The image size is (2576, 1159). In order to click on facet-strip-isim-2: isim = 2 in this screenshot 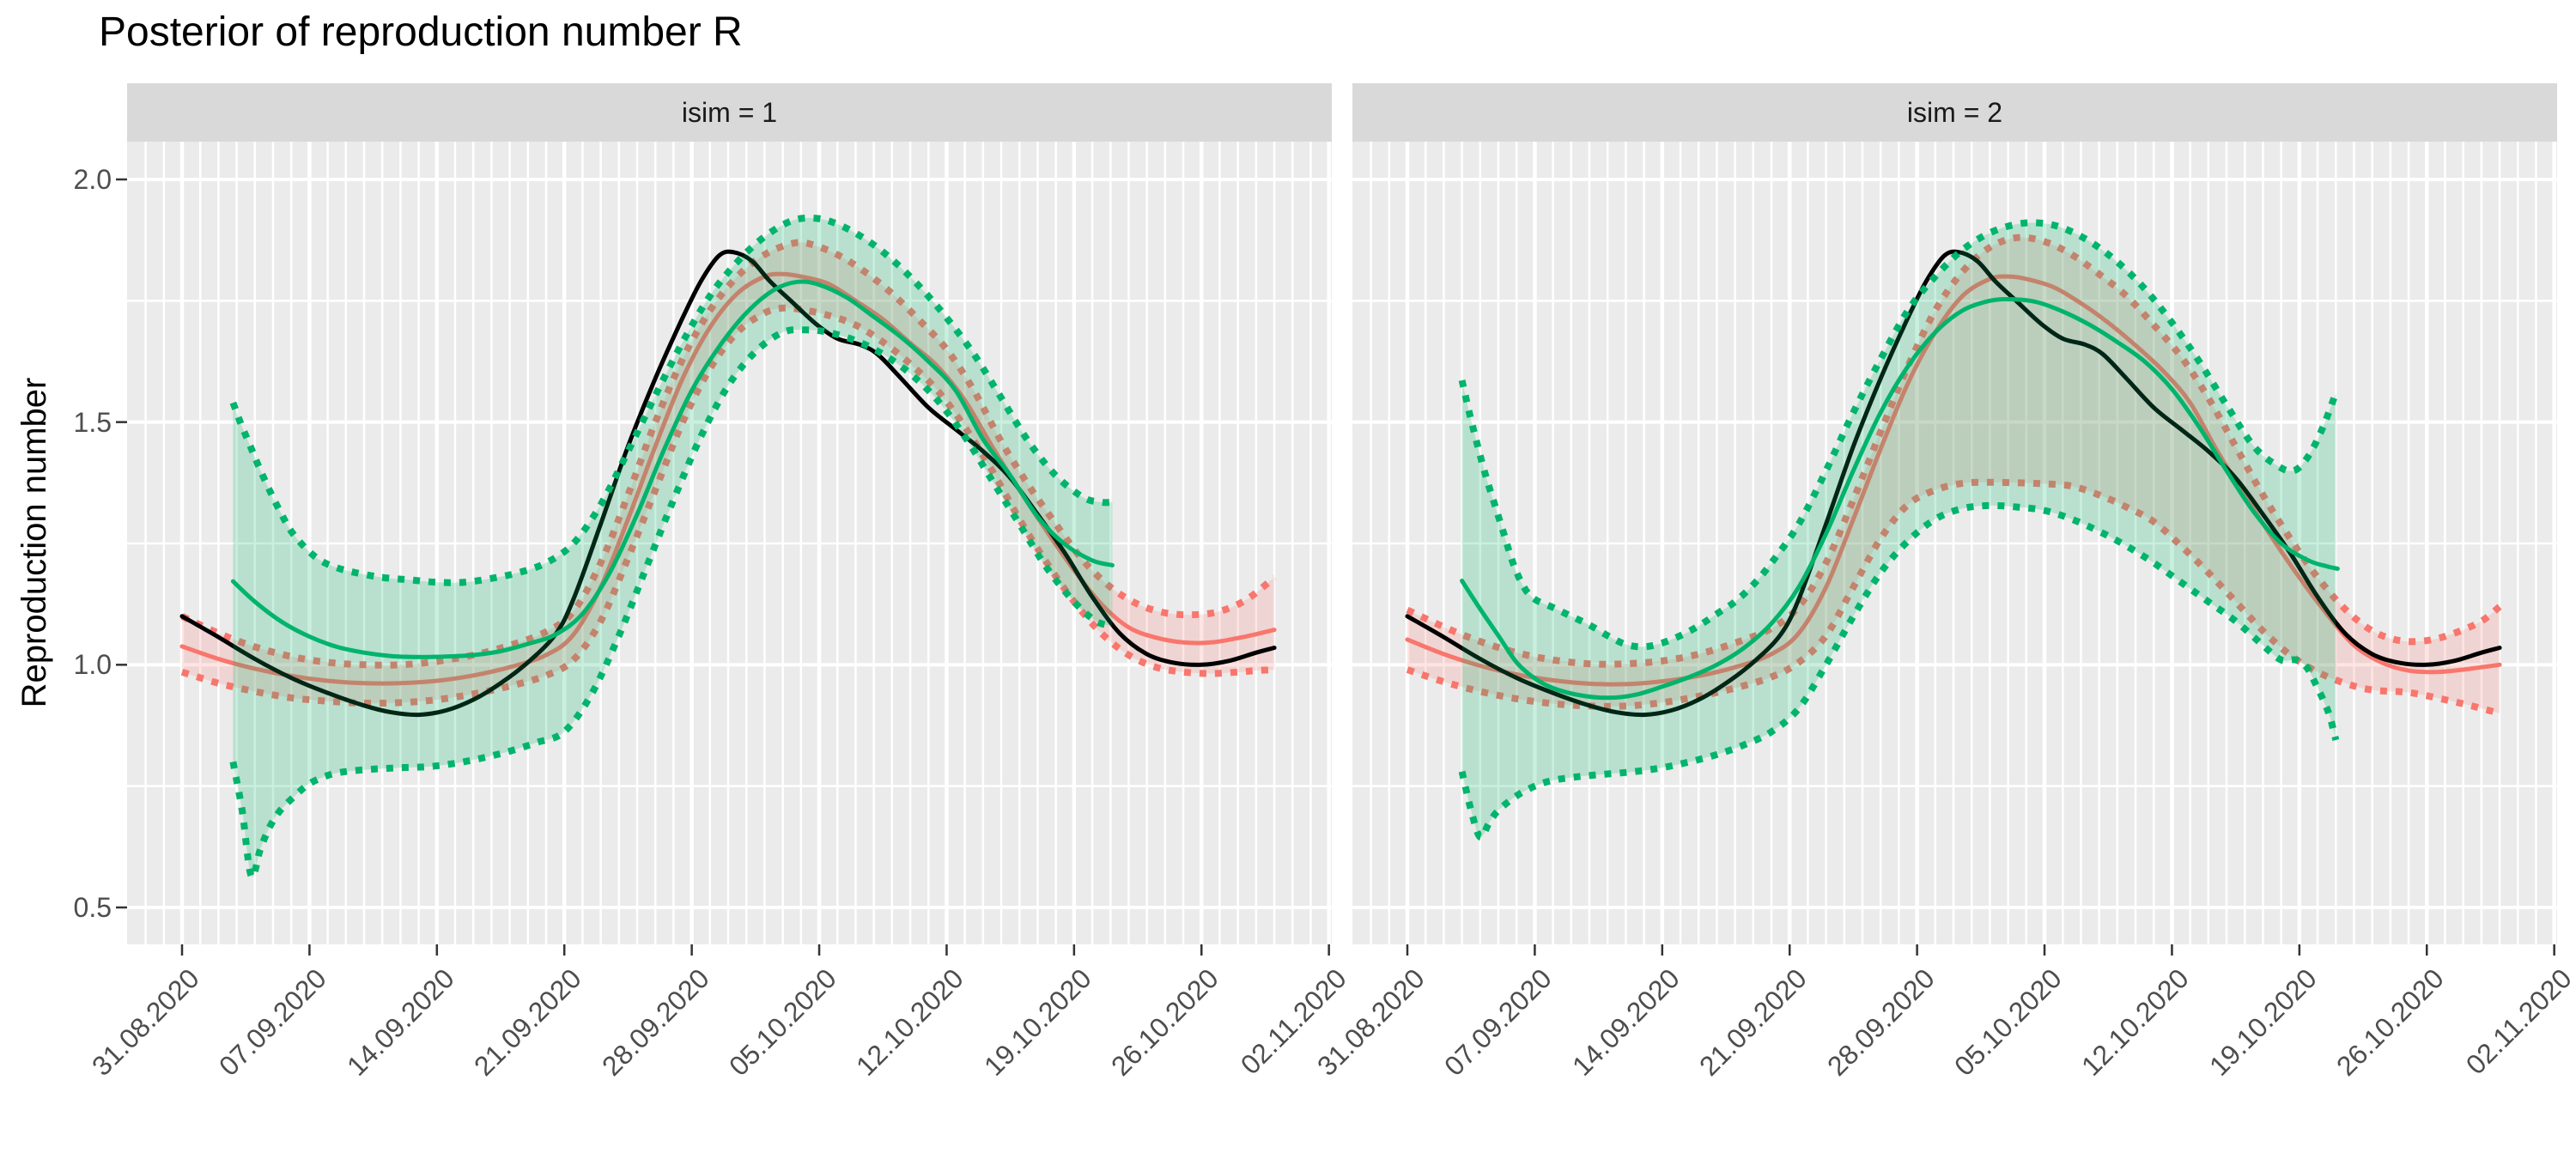, I will do `click(1954, 113)`.